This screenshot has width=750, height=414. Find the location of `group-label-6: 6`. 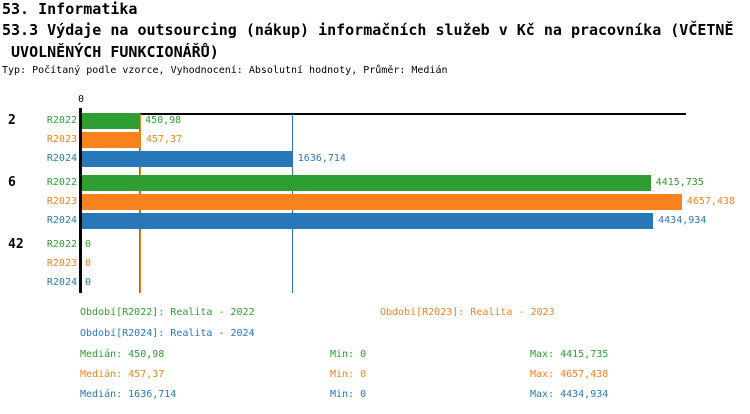

group-label-6: 6 is located at coordinates (12, 182).